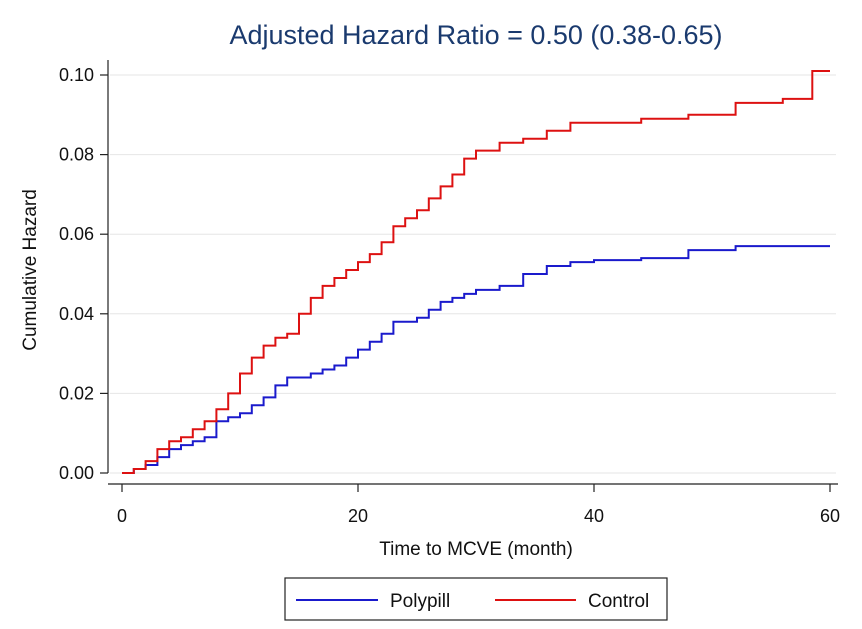 This screenshot has width=862, height=629. What do you see at coordinates (76, 234) in the screenshot?
I see `y-tick-label: 0.06` at bounding box center [76, 234].